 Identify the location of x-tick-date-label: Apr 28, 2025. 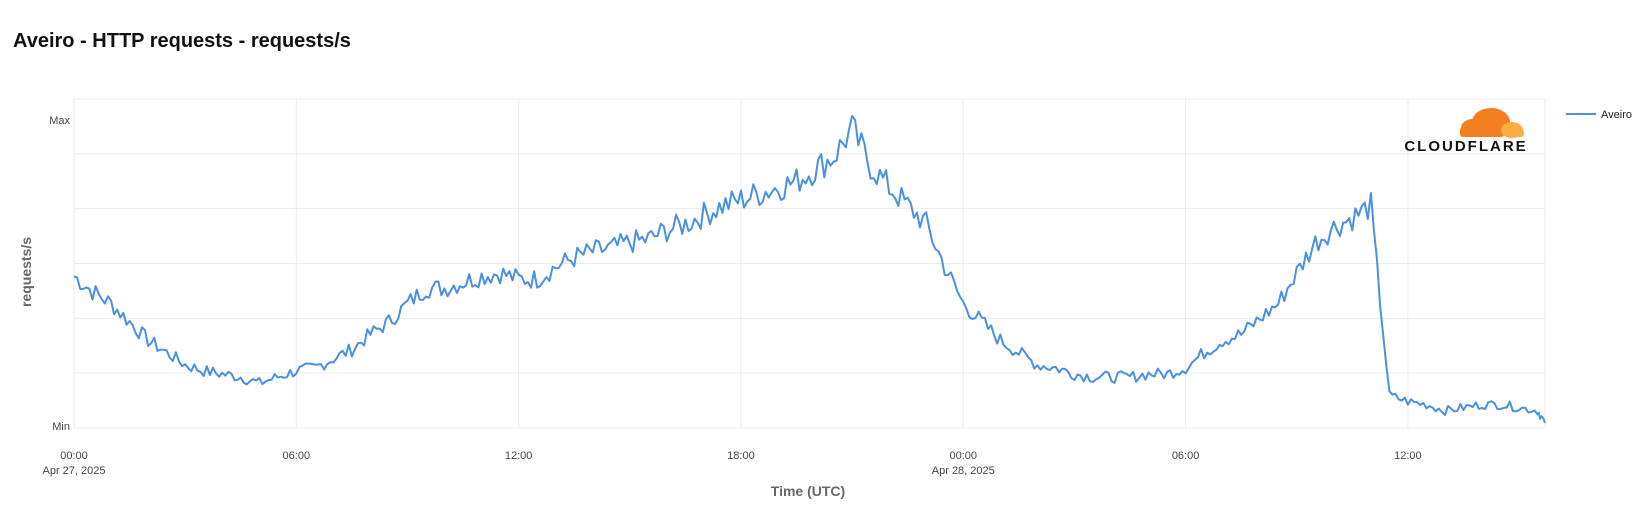
(963, 471).